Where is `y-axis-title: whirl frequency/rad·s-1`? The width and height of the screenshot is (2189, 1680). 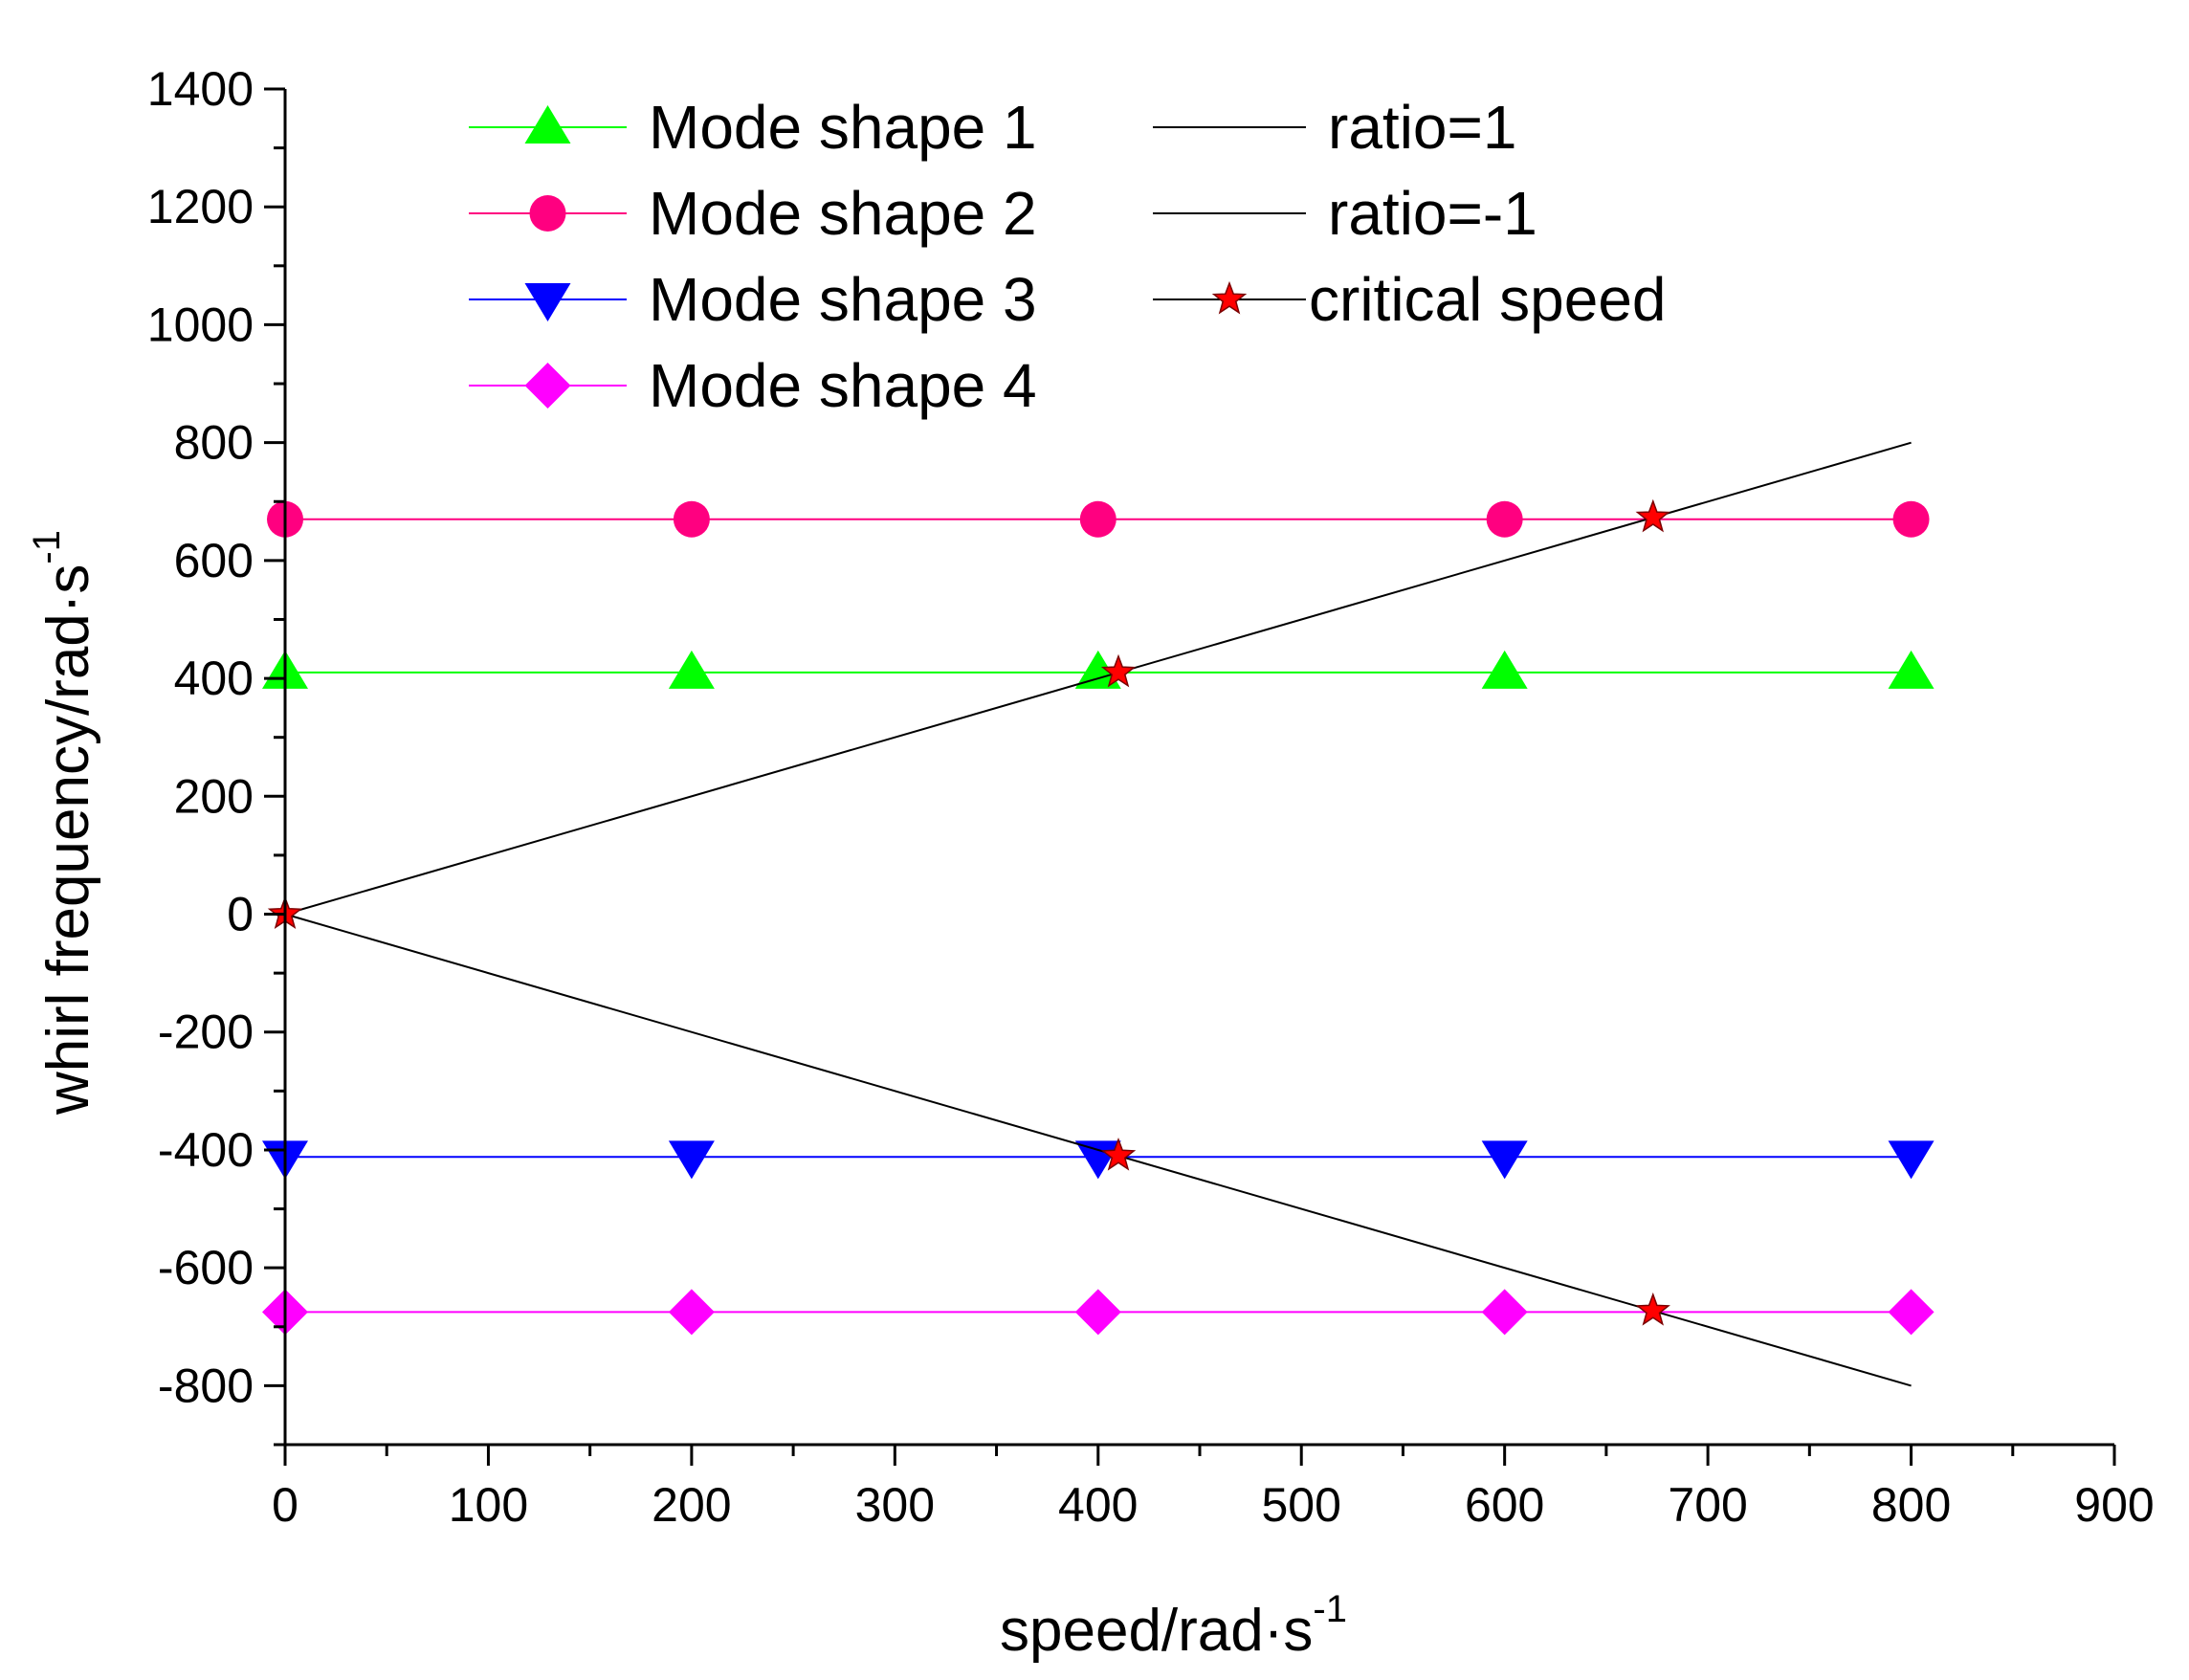 y-axis-title: whirl frequency/rad·s-1 is located at coordinates (63, 823).